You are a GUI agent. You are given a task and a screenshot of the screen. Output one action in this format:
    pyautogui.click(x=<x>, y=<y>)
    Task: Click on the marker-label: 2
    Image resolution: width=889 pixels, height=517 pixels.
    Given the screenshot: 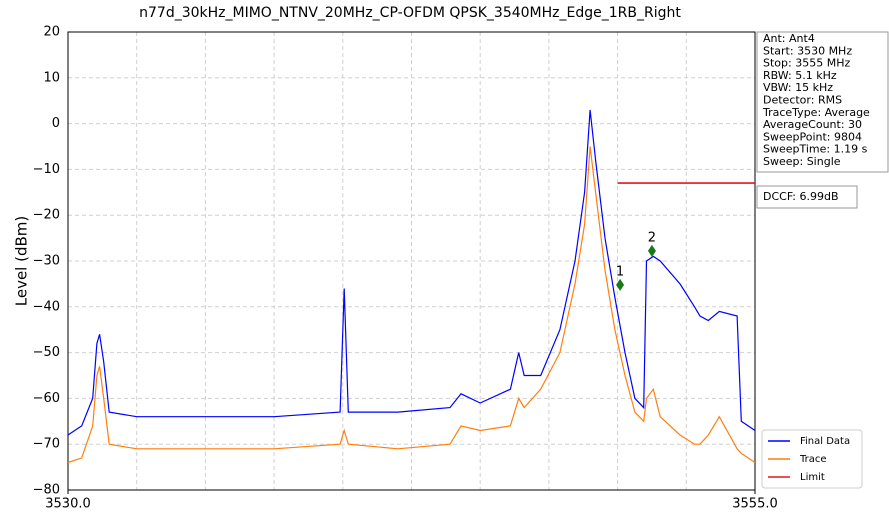 What is the action you would take?
    pyautogui.click(x=652, y=237)
    